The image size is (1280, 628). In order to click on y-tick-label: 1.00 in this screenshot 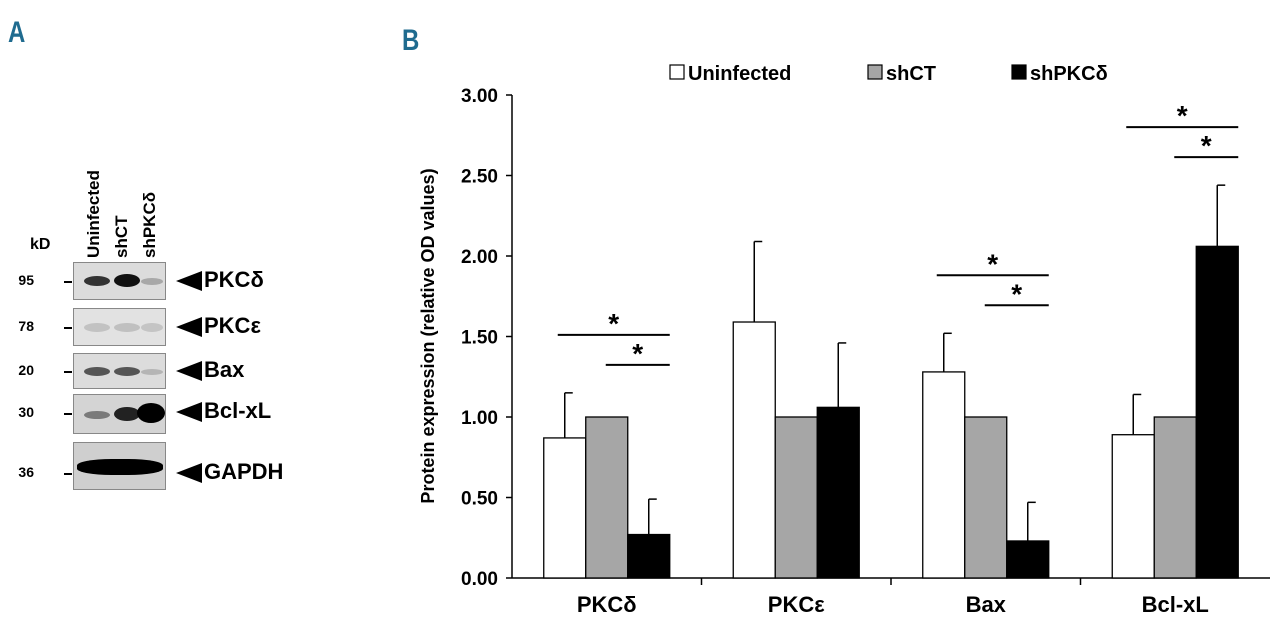, I will do `click(479, 418)`.